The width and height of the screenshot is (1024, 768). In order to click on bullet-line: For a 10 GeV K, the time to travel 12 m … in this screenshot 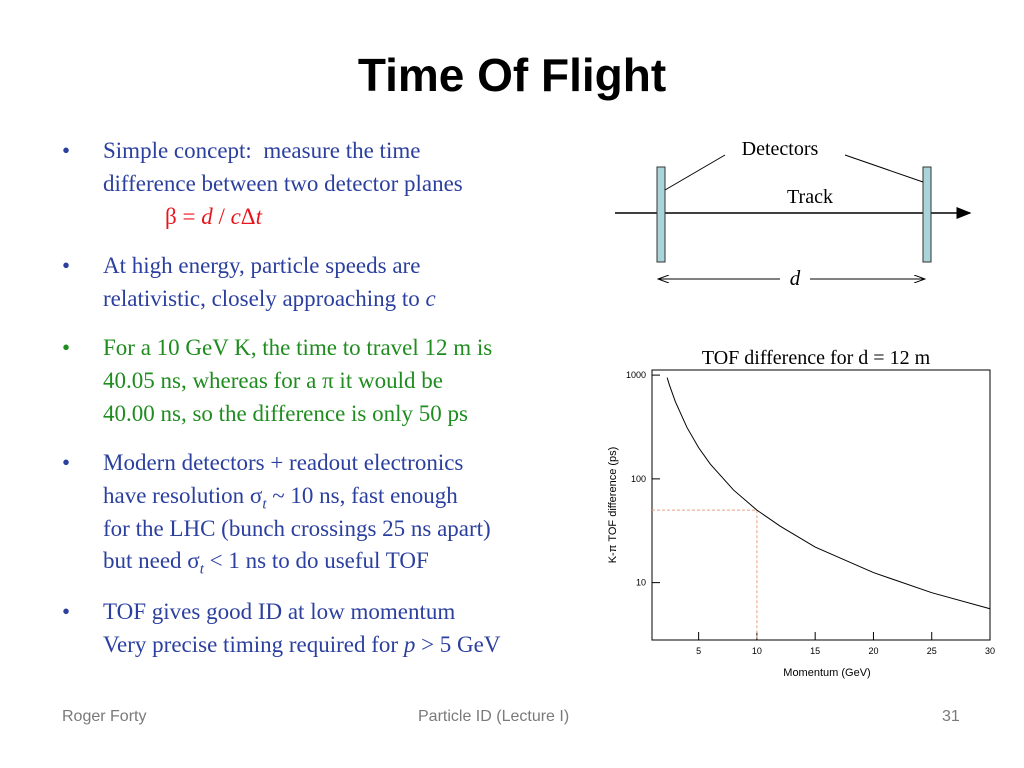, I will do `click(297, 348)`.